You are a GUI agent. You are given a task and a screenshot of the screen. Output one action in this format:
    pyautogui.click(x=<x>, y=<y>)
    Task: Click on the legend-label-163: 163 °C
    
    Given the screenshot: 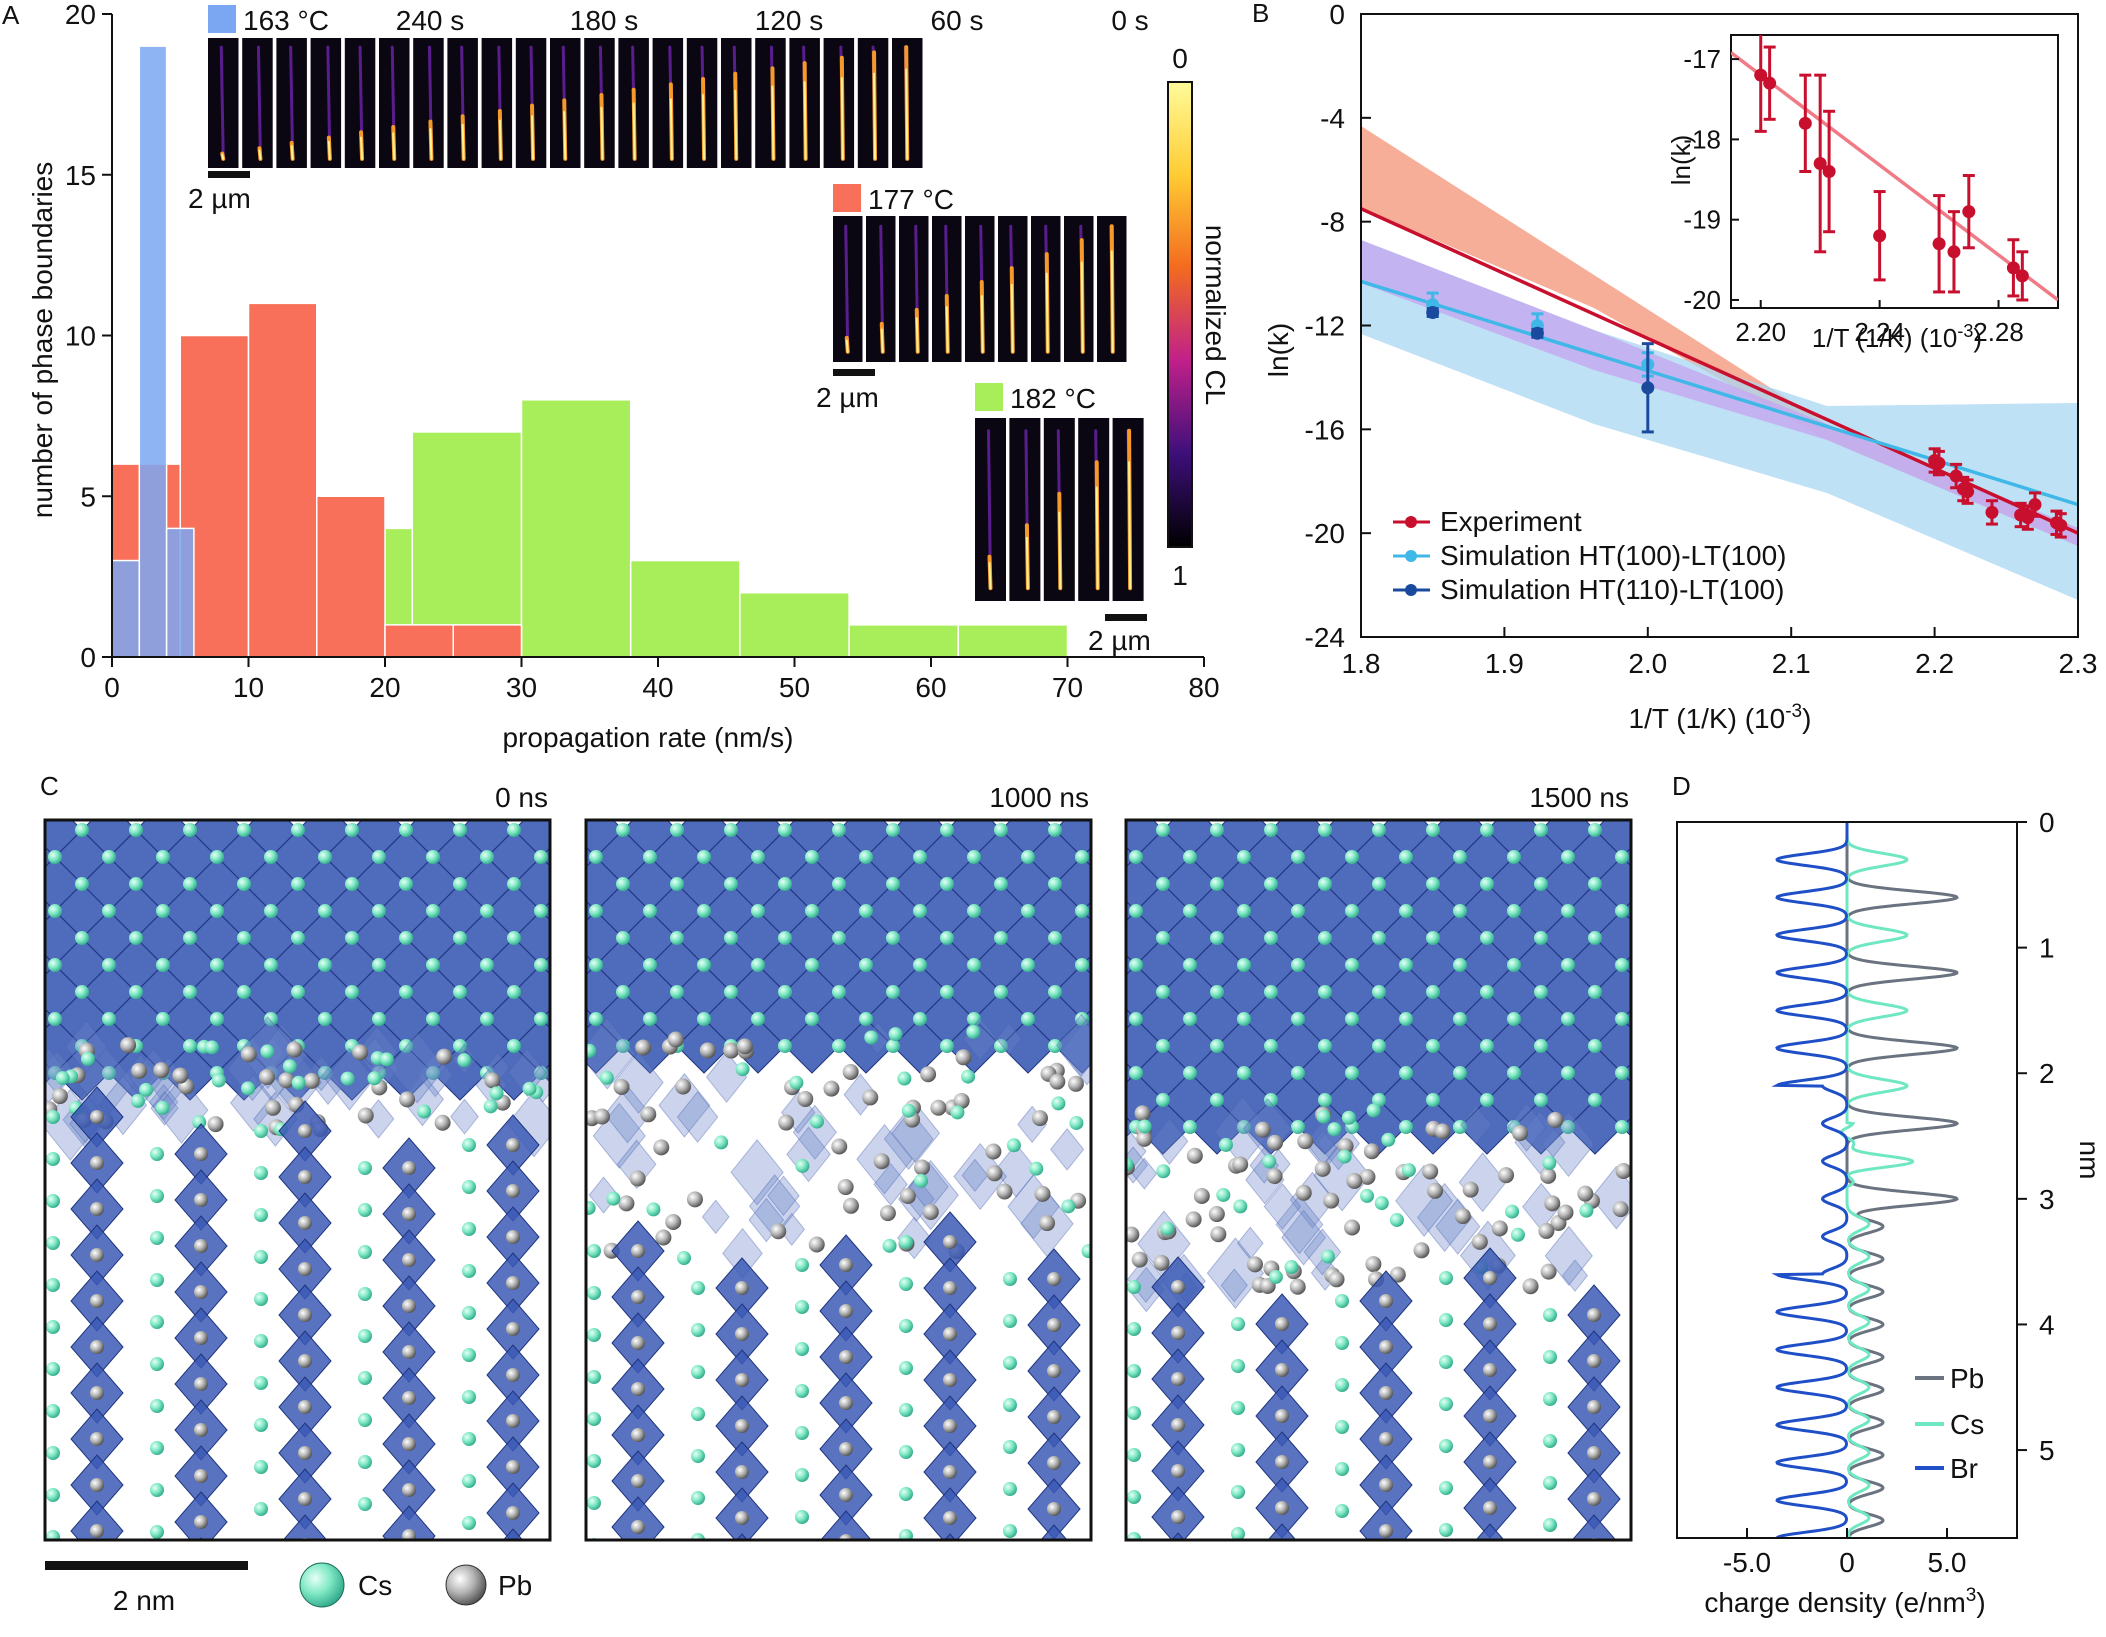 What is the action you would take?
    pyautogui.click(x=286, y=20)
    